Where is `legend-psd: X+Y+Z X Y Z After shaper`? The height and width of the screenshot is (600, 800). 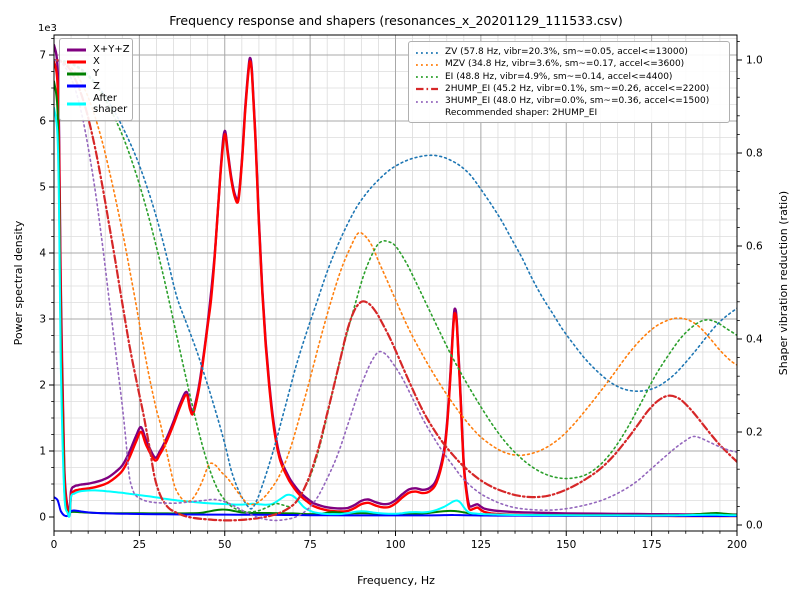 legend-psd: X+Y+Z X Y Z After shaper is located at coordinates (96, 80).